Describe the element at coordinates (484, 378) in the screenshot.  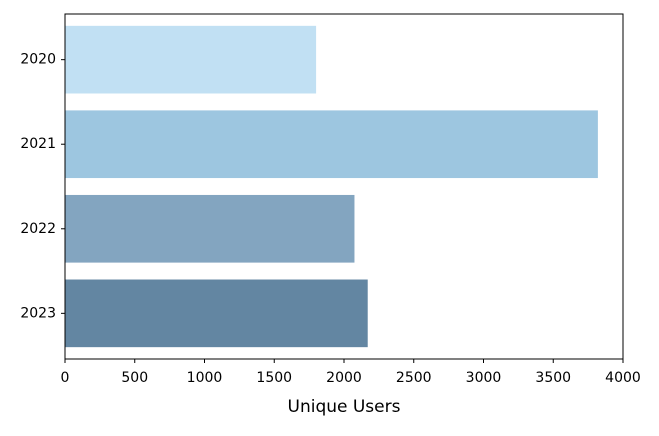
I see `x-tick-label: 3000` at that location.